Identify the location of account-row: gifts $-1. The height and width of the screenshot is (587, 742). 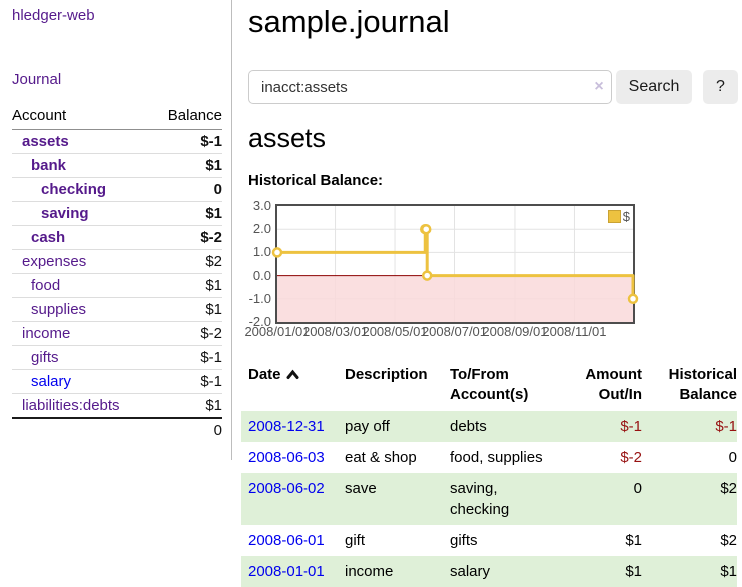
(117, 357).